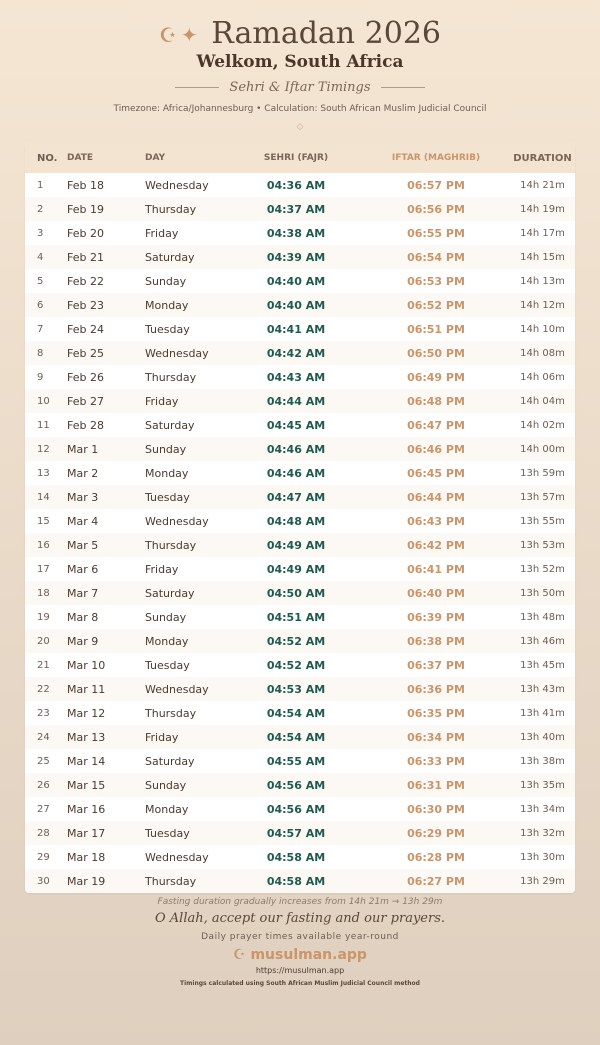  I want to click on iftar-time: 06:45 PM, so click(436, 473).